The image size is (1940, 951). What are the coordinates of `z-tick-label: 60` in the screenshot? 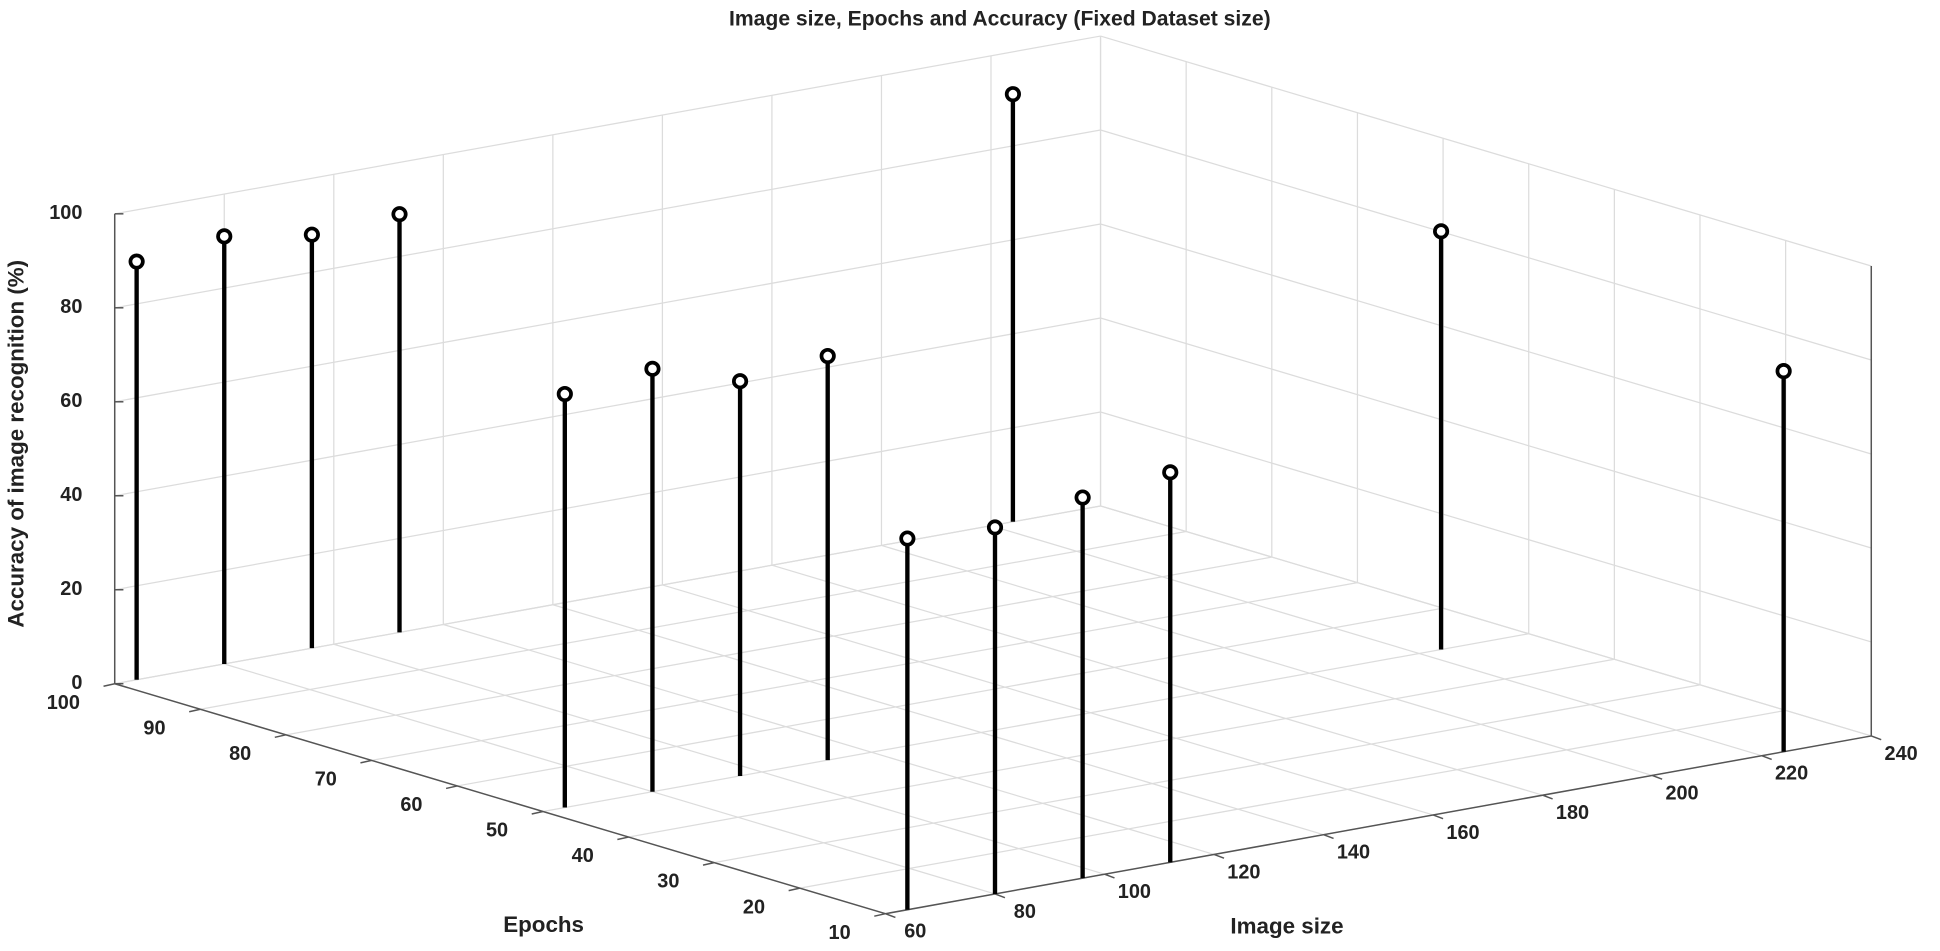 It's located at (71, 401).